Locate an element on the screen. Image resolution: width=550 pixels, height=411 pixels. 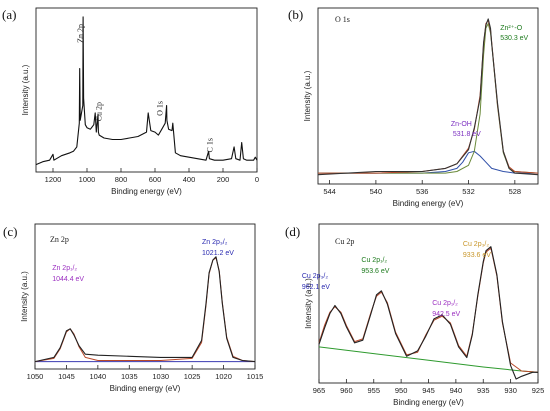
x-tick-label: 400 is located at coordinates (189, 179).